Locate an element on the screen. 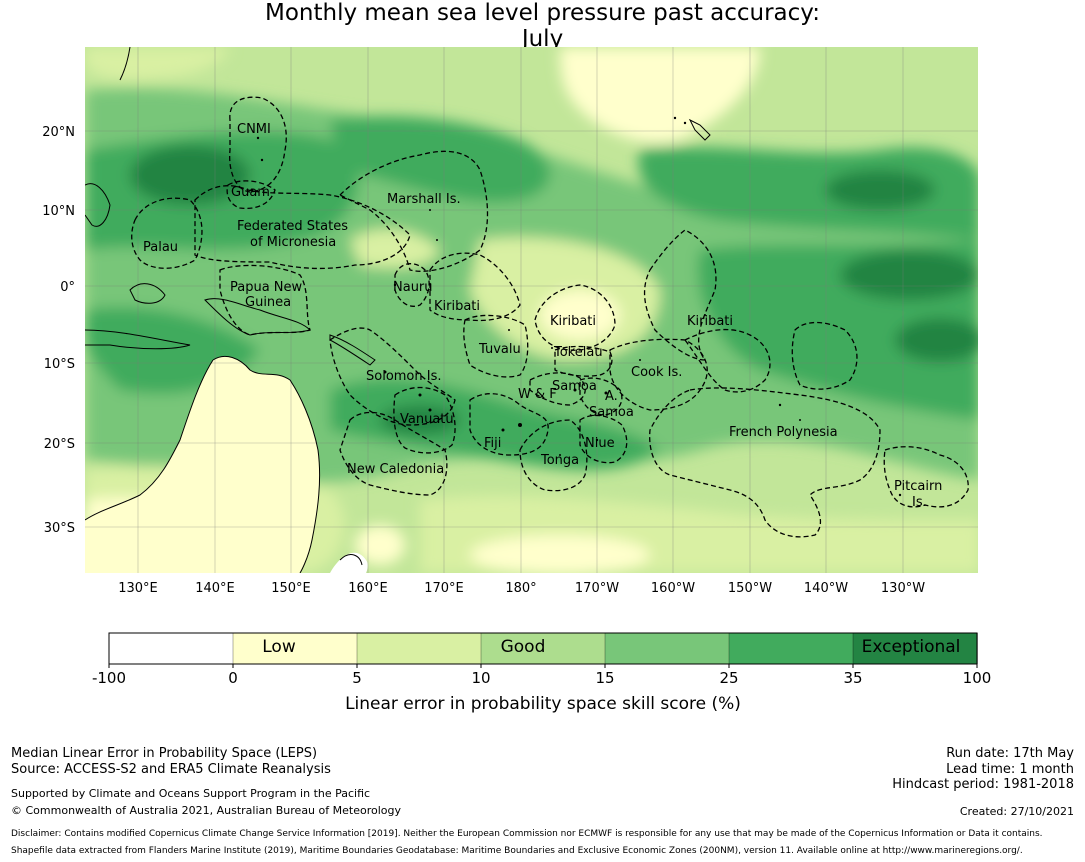 Image resolution: width=1085 pixels, height=862 pixels. region-label: Papua New is located at coordinates (266, 287).